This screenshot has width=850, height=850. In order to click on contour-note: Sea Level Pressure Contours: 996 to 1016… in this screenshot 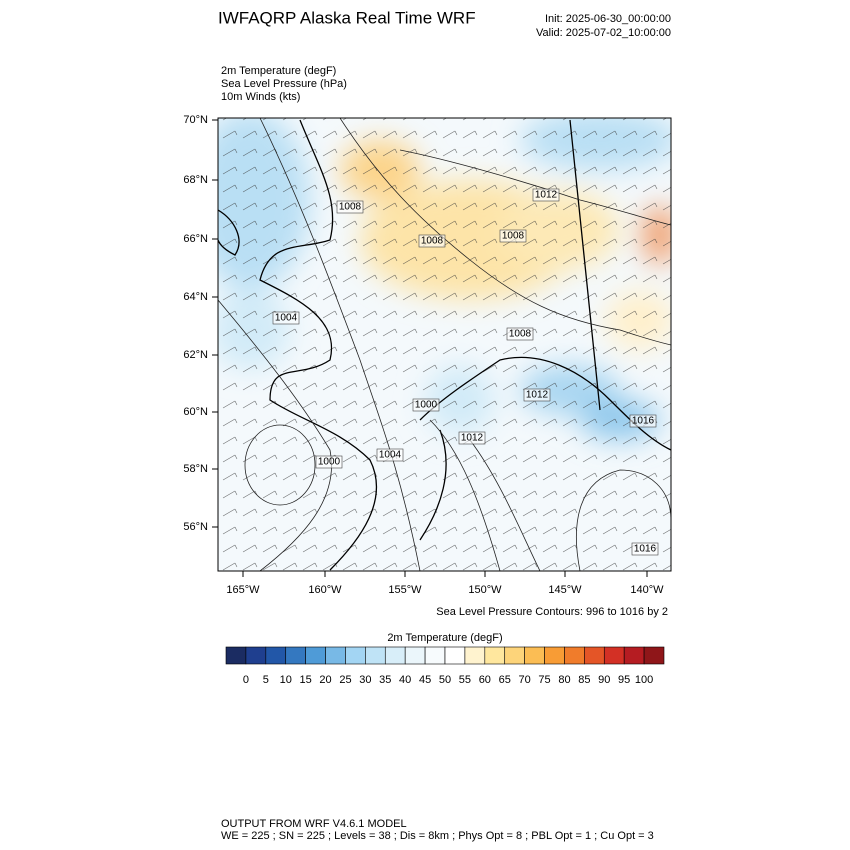, I will do `click(552, 612)`.